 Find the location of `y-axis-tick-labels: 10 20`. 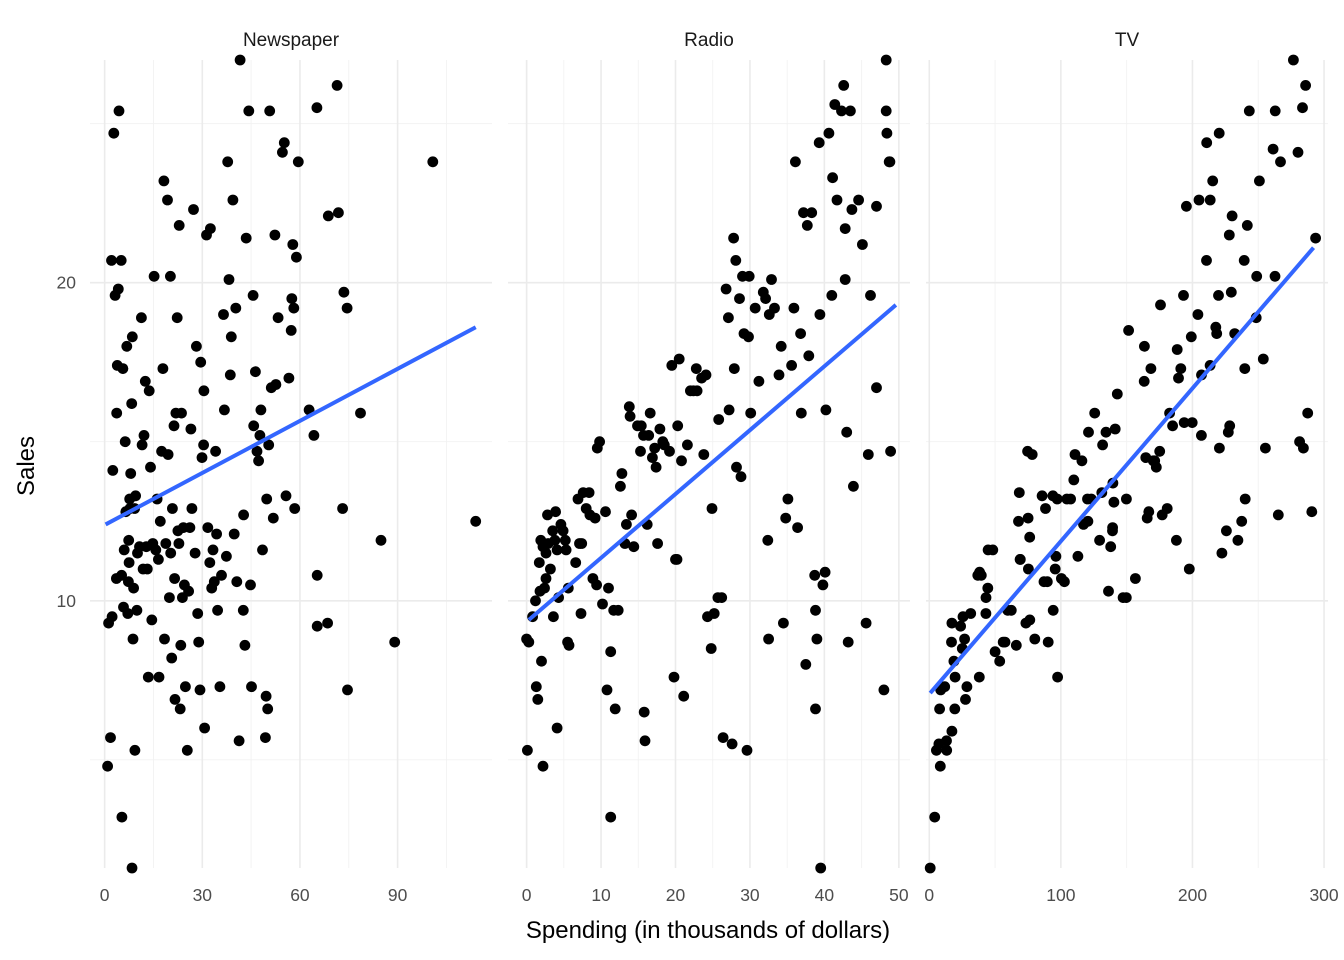

y-axis-tick-labels: 10 20 is located at coordinates (67, 442).